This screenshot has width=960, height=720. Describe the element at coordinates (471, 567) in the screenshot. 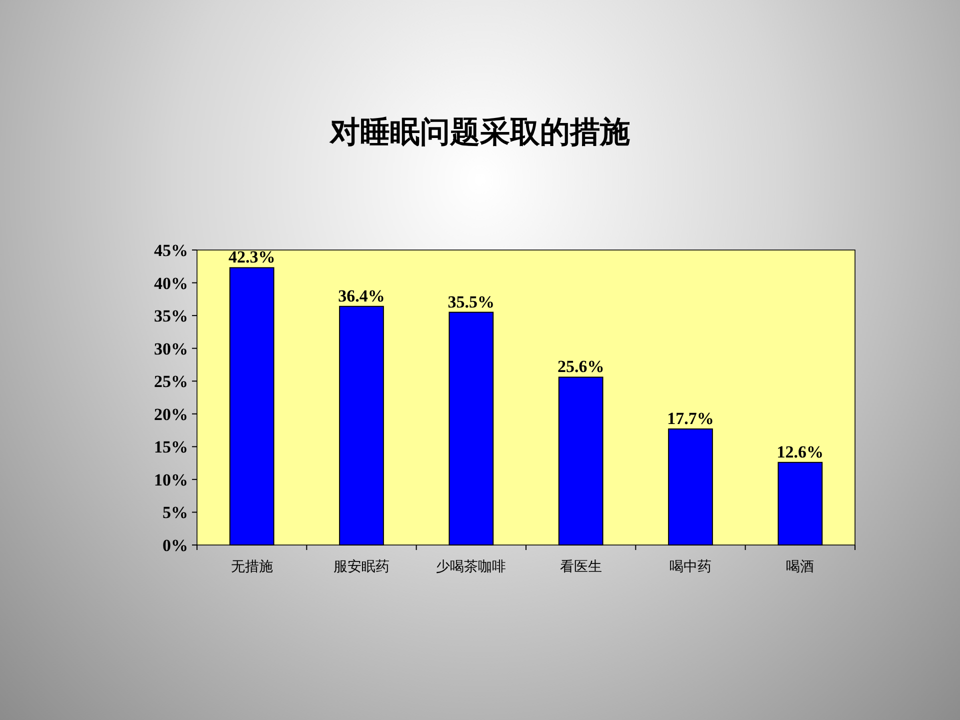

I see `x-tick-label: 少喝茶咖啡` at that location.